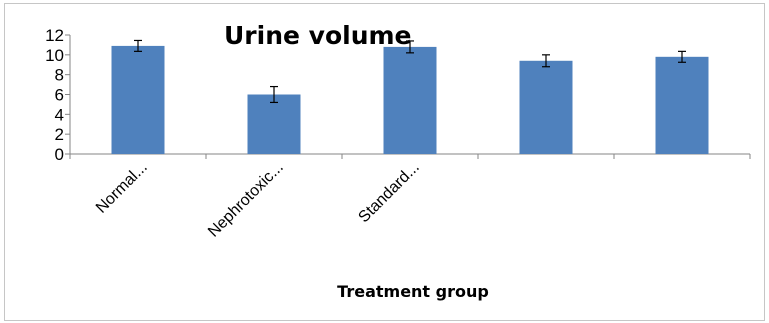  Describe the element at coordinates (59, 95) in the screenshot. I see `y-tick-label: 6` at that location.